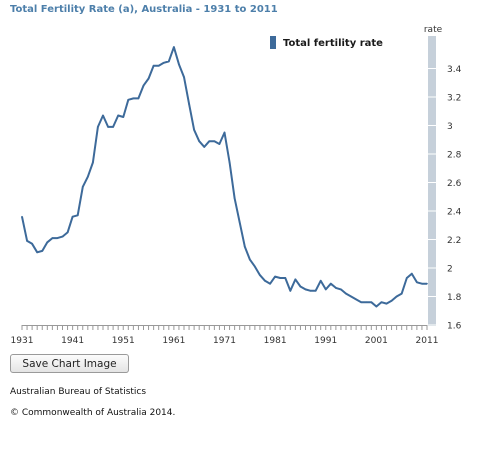  Describe the element at coordinates (376, 341) in the screenshot. I see `x-tick-label: 2001` at that location.